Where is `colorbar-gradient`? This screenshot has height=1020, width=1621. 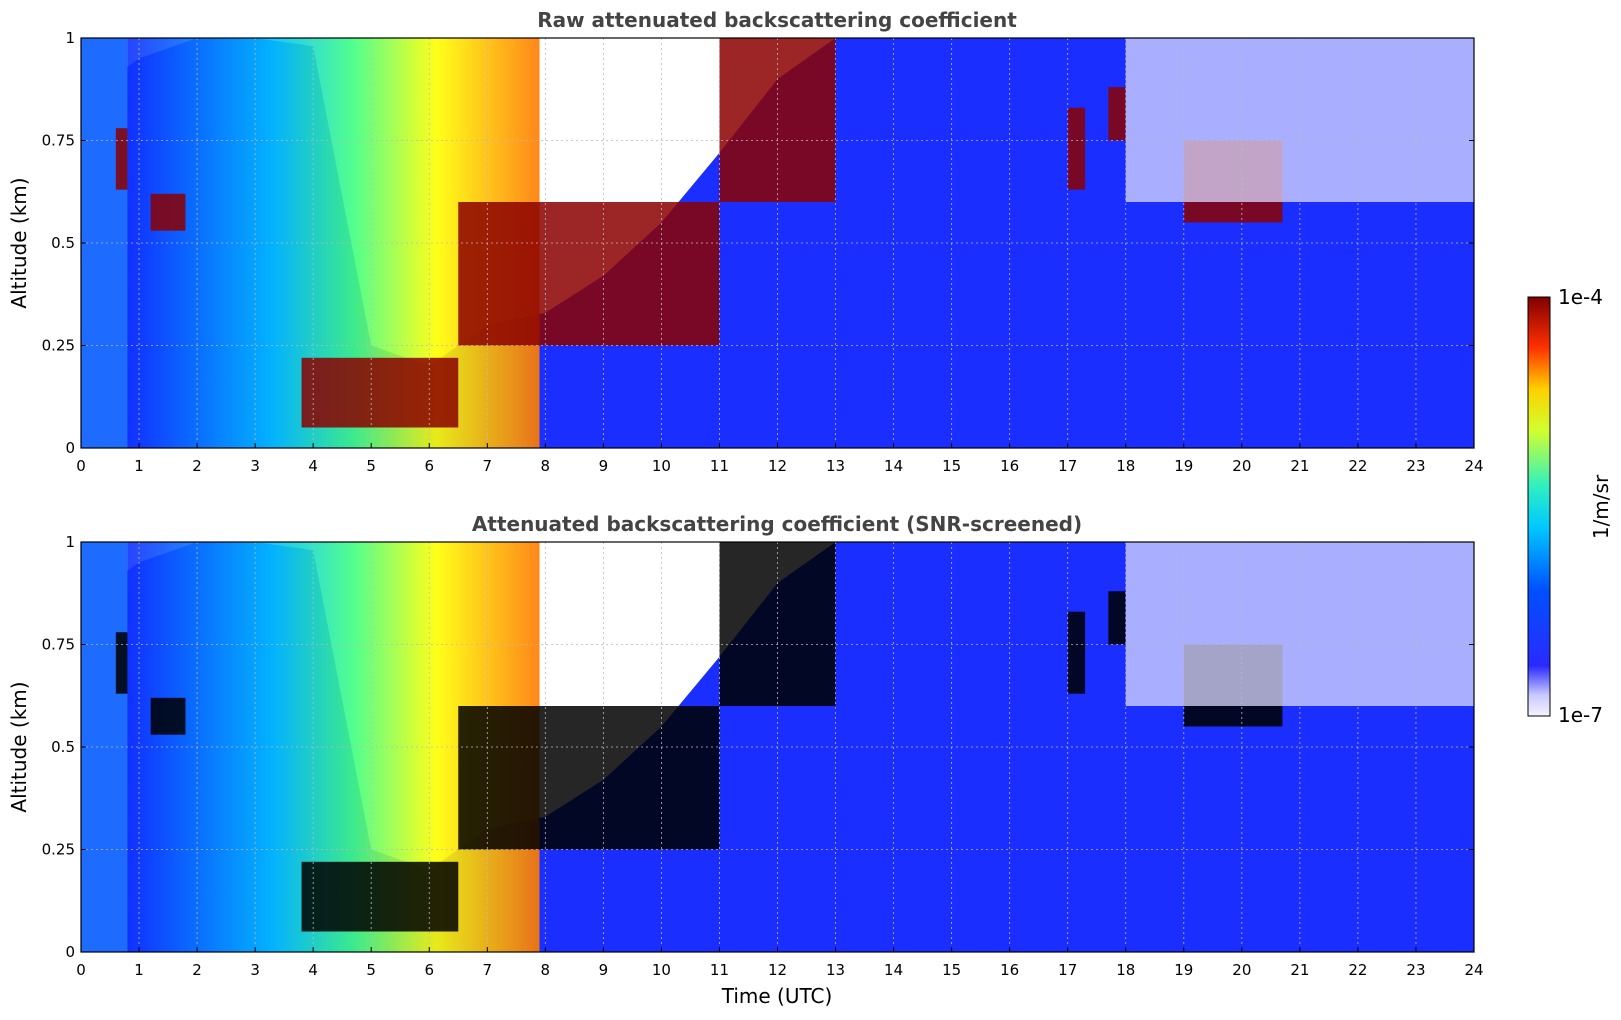 colorbar-gradient is located at coordinates (1539, 506).